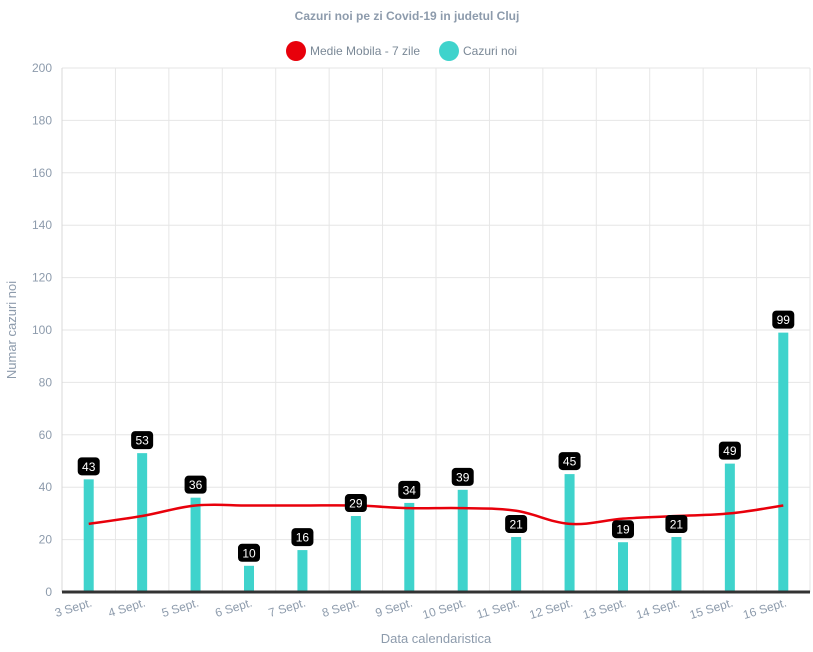 This screenshot has height=652, width=813. I want to click on data-label-text: 29, so click(356, 504).